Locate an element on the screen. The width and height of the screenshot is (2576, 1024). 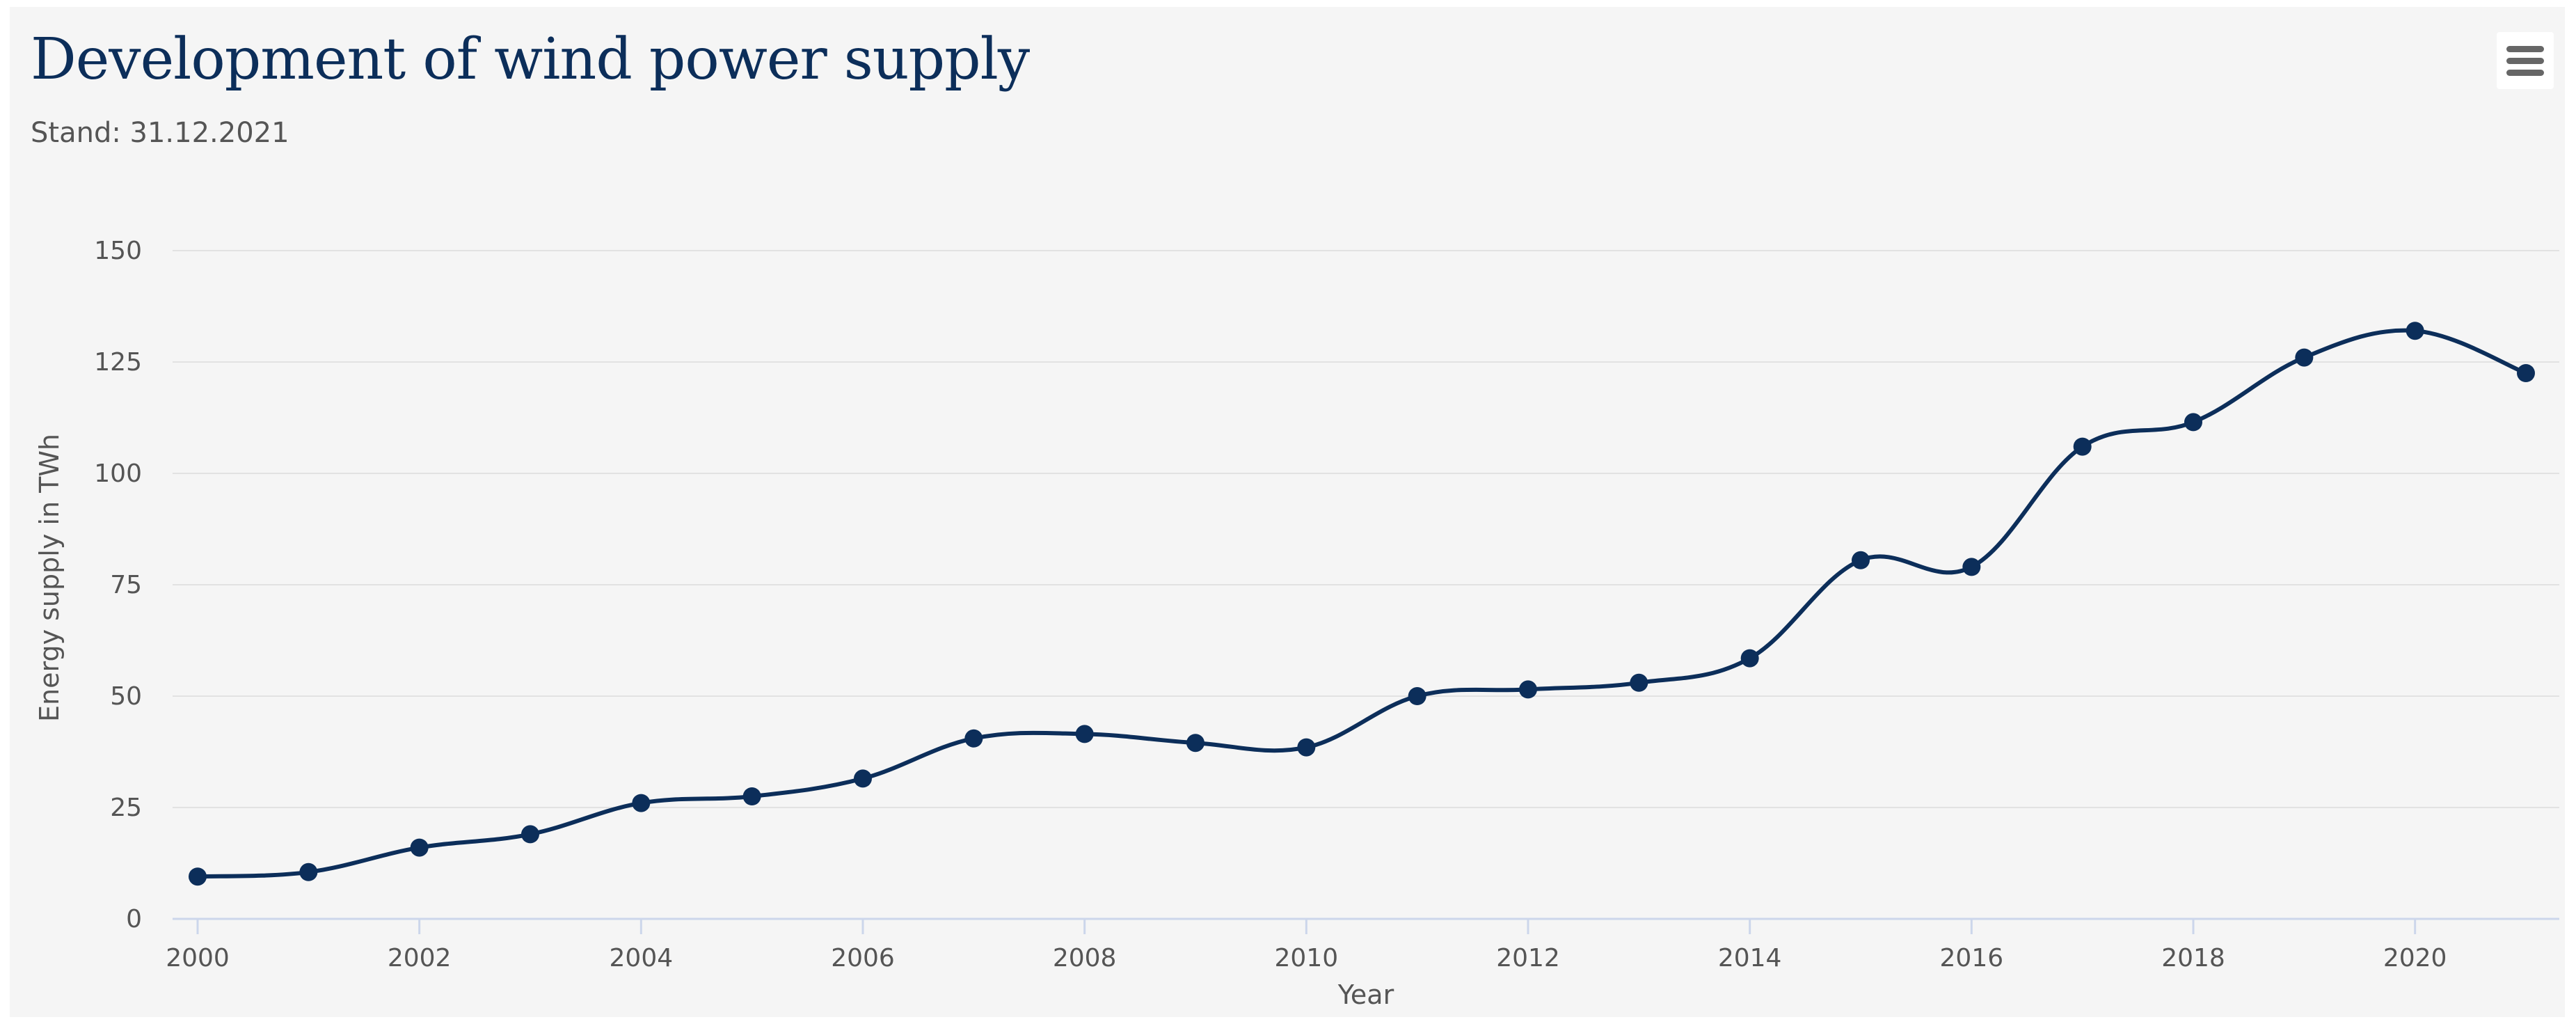
y-axis-tick-labels: 0 25 50 75 100 125 150 is located at coordinates (118, 585).